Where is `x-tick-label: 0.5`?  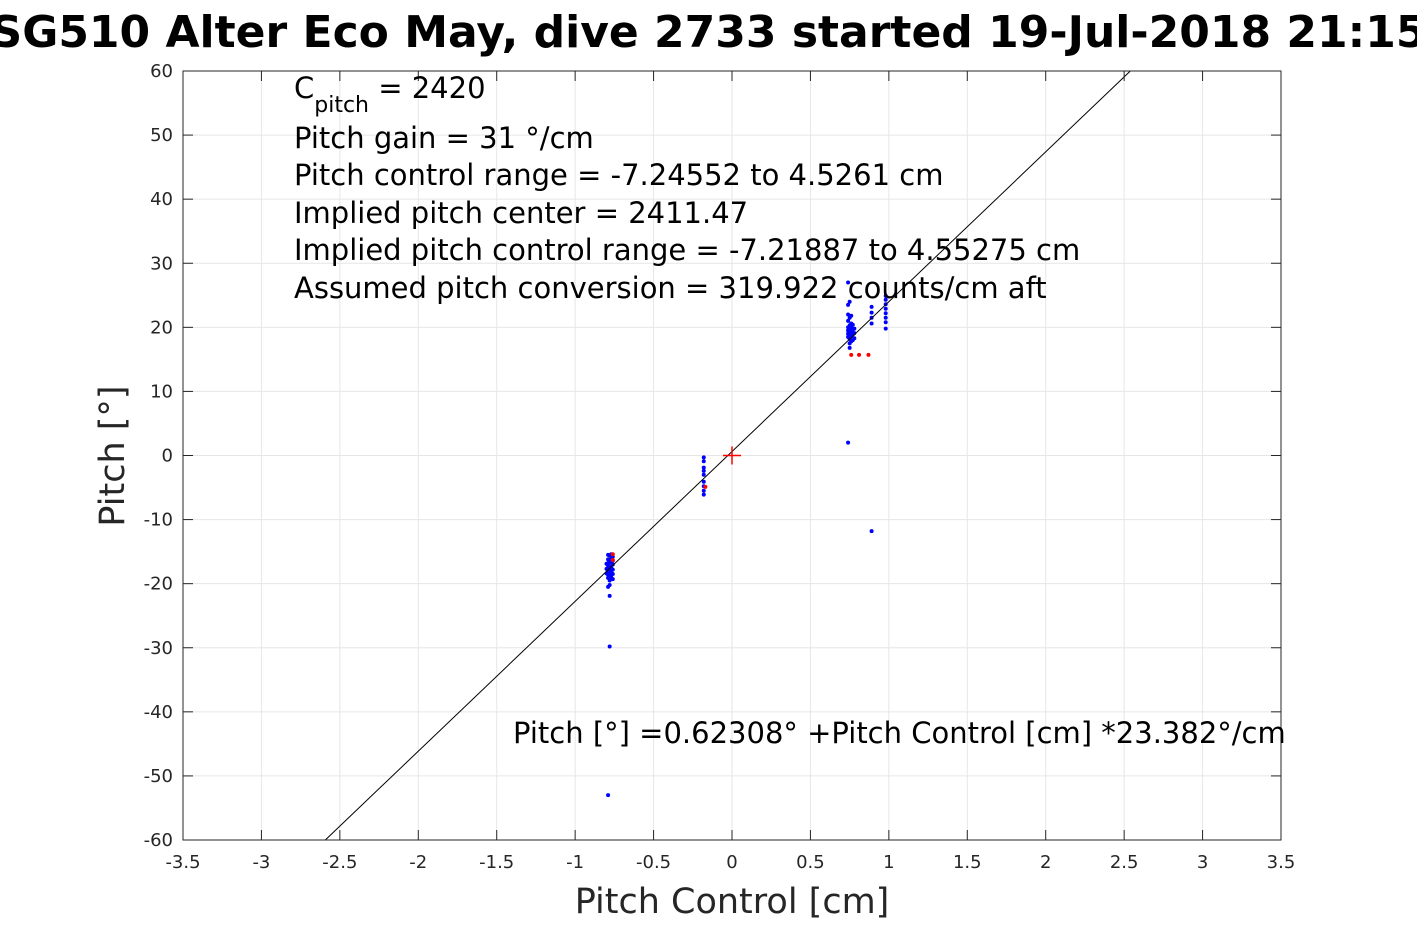 x-tick-label: 0.5 is located at coordinates (810, 862).